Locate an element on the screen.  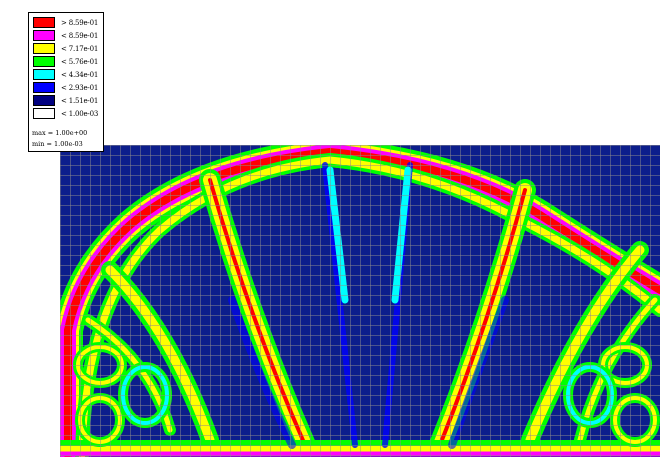
legend-min-label: min = 1.00e-03 is located at coordinates (57, 144).